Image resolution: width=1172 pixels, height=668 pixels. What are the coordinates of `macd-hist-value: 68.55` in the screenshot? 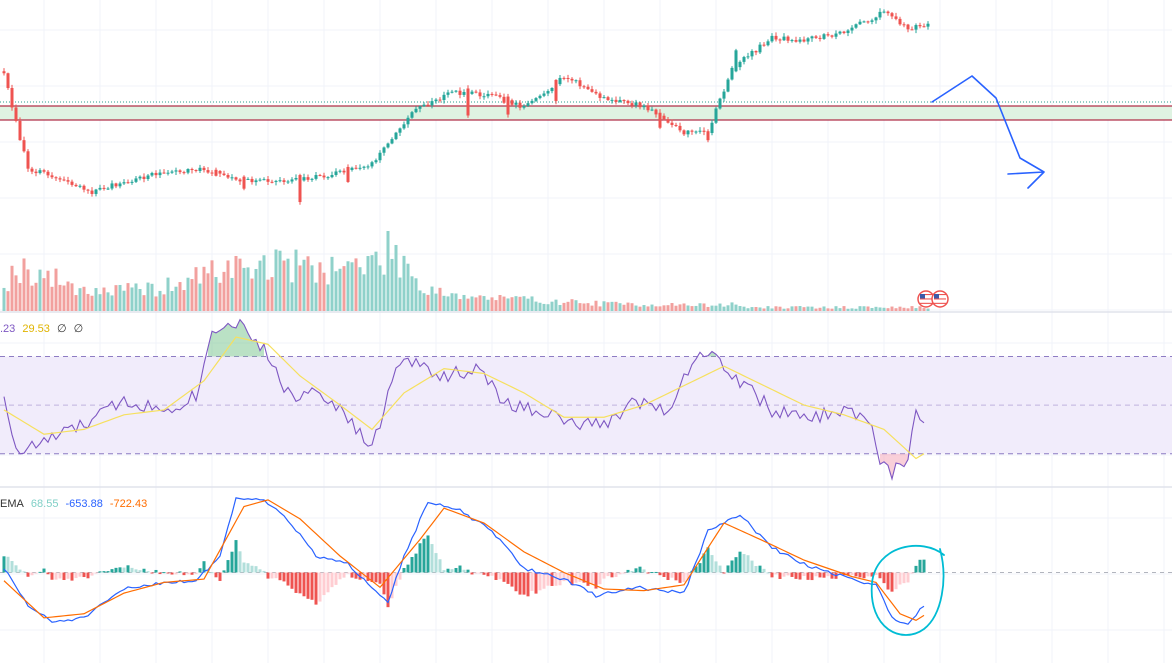 It's located at (44, 504).